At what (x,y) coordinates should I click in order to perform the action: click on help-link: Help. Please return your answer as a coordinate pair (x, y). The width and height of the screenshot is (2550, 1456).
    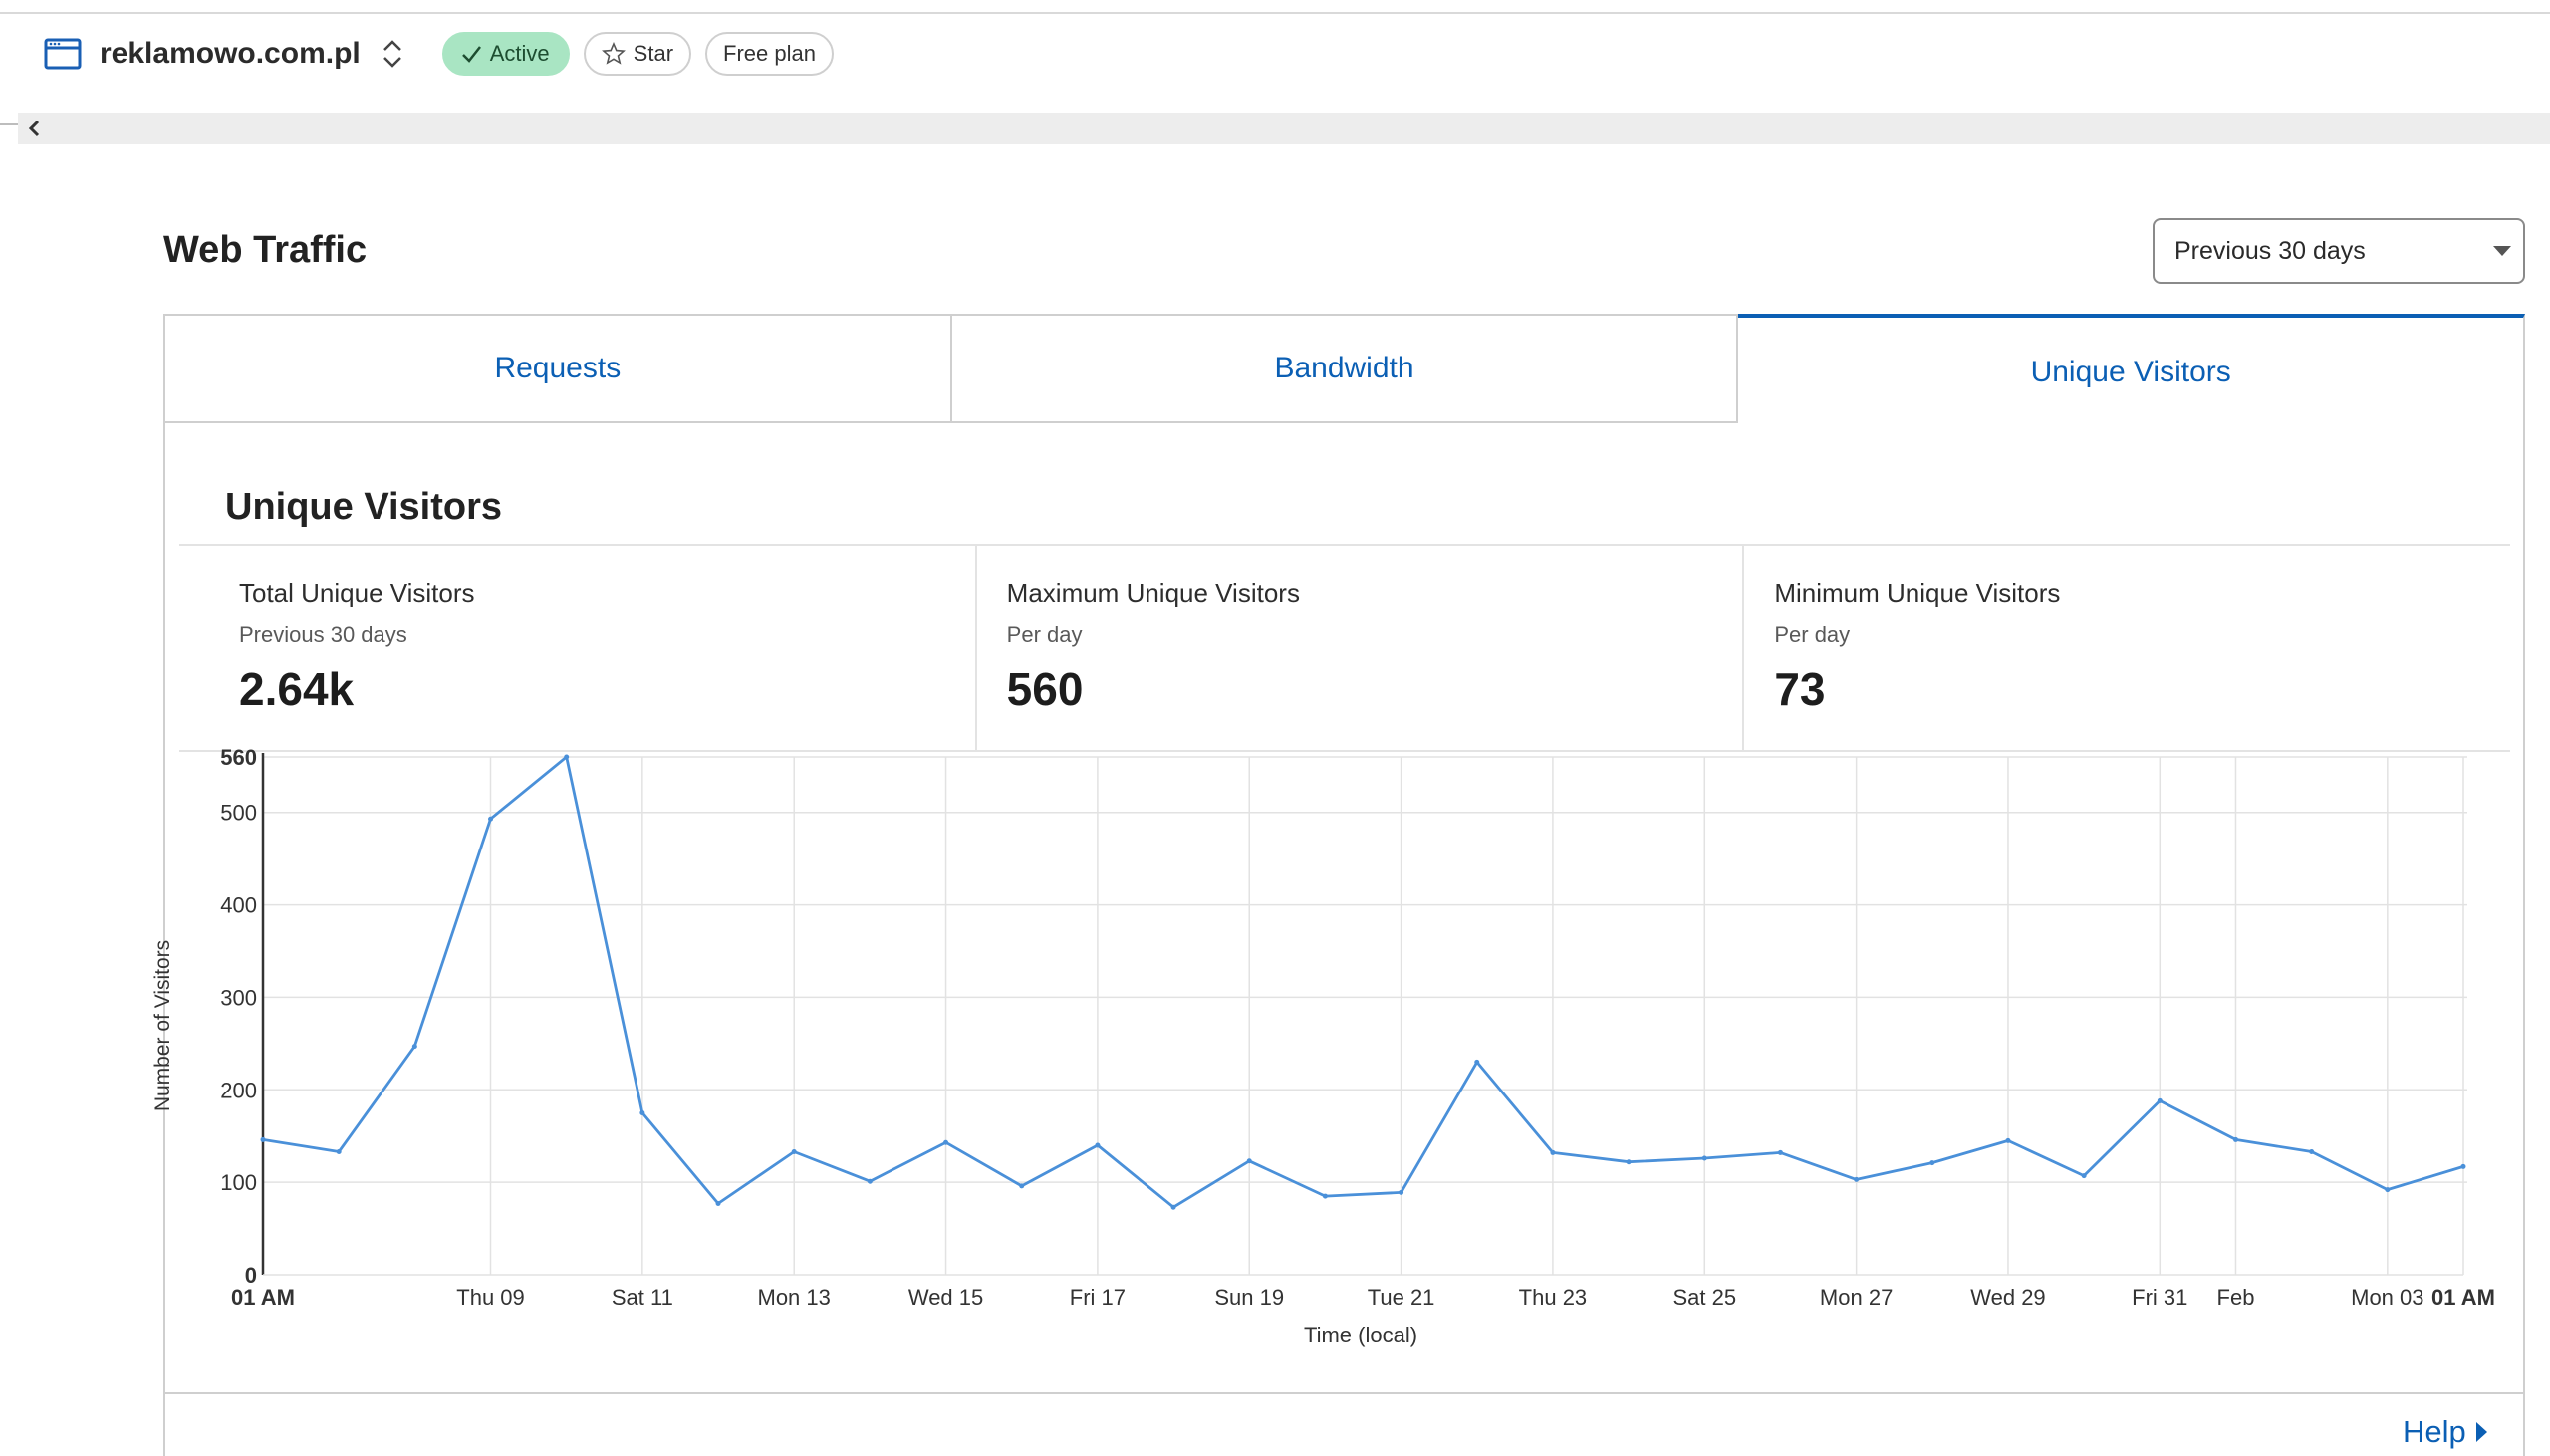
    Looking at the image, I should click on (2446, 1432).